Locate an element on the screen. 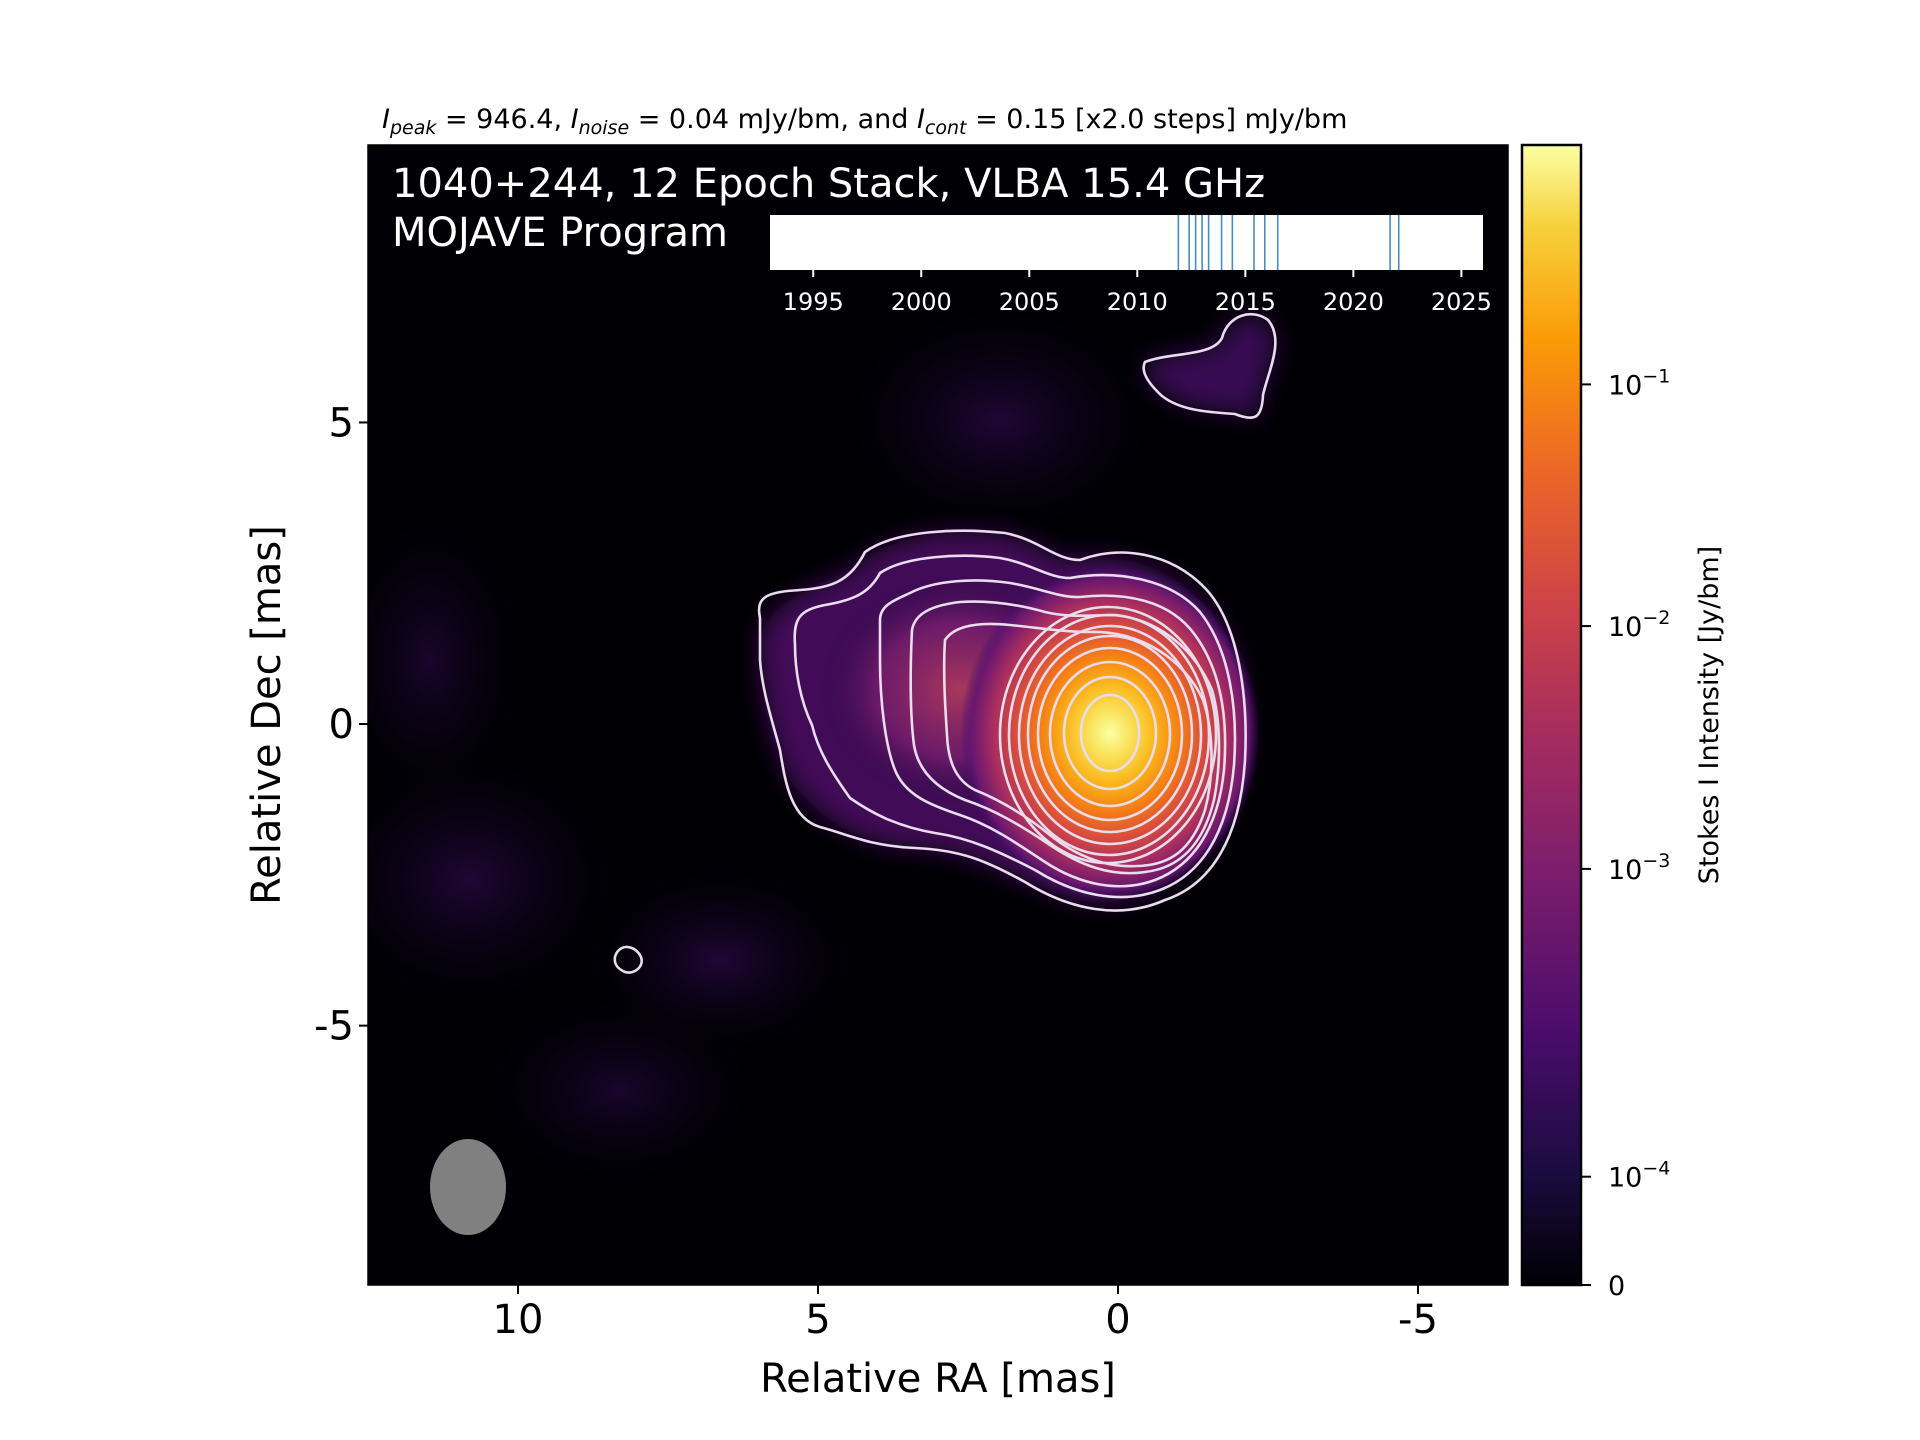  x-tick-label: 0 is located at coordinates (1117, 1320).